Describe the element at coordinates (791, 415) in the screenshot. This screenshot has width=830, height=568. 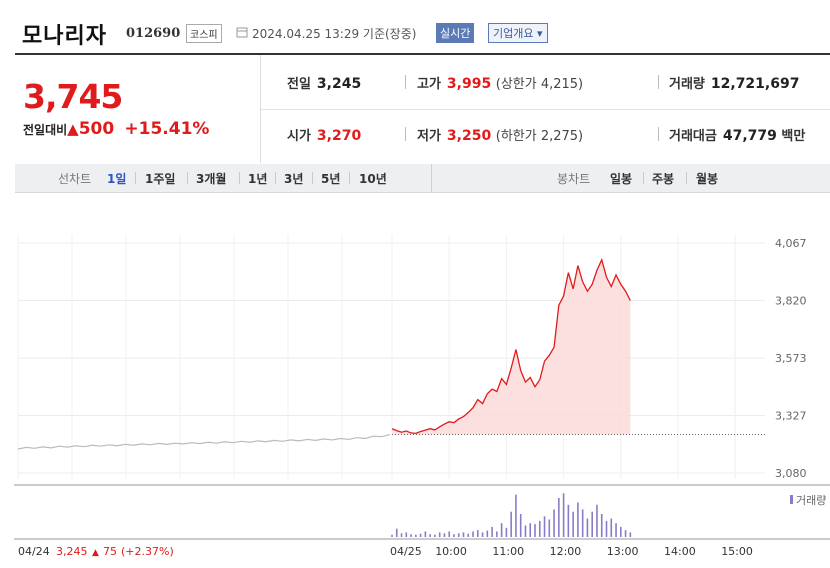
I see `y-tick-label: 3,327` at that location.